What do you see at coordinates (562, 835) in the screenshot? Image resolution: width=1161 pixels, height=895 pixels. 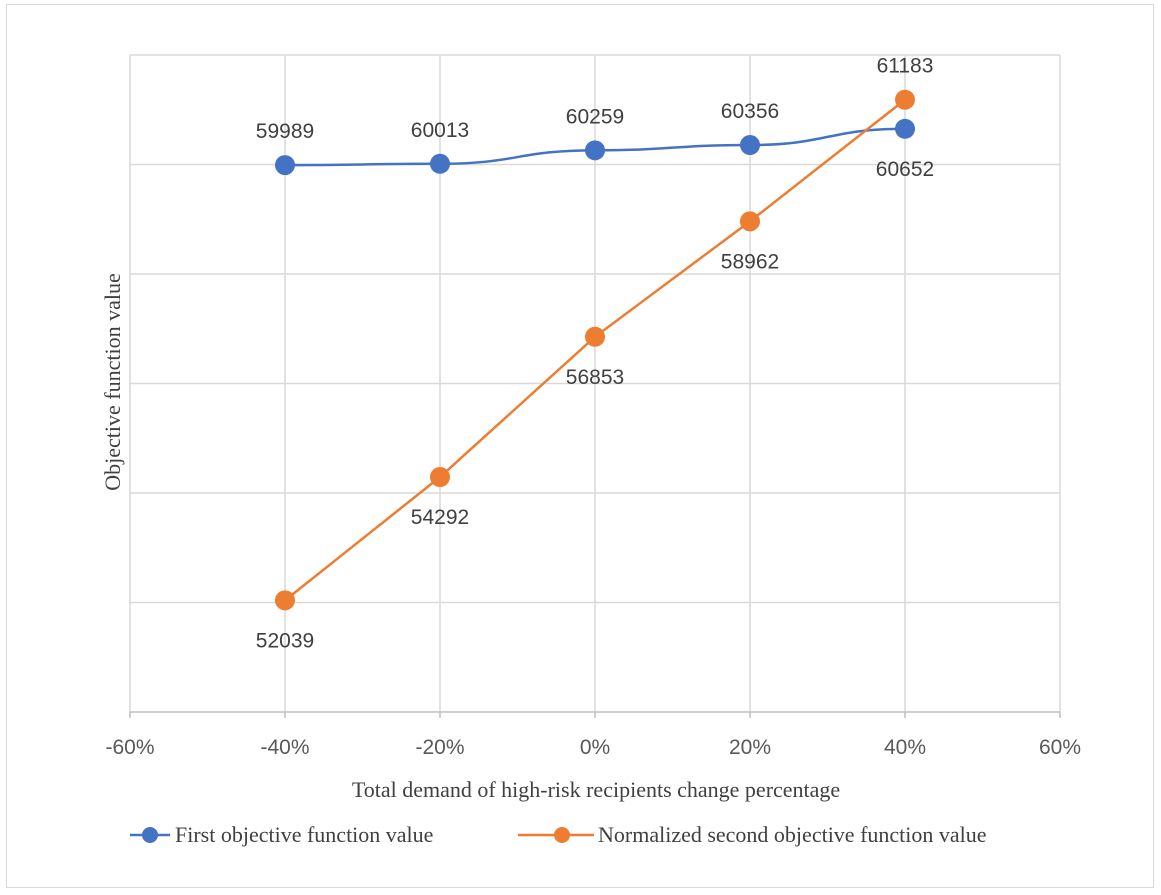 I see `legend-marker-second-objective` at bounding box center [562, 835].